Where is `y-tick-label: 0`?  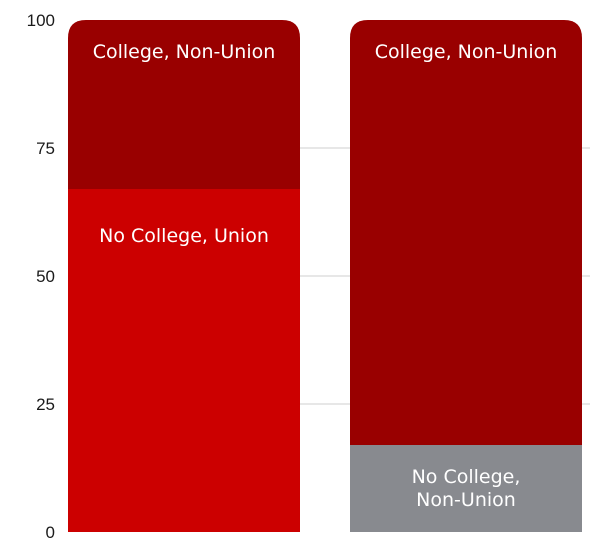 y-tick-label: 0 is located at coordinates (50, 531).